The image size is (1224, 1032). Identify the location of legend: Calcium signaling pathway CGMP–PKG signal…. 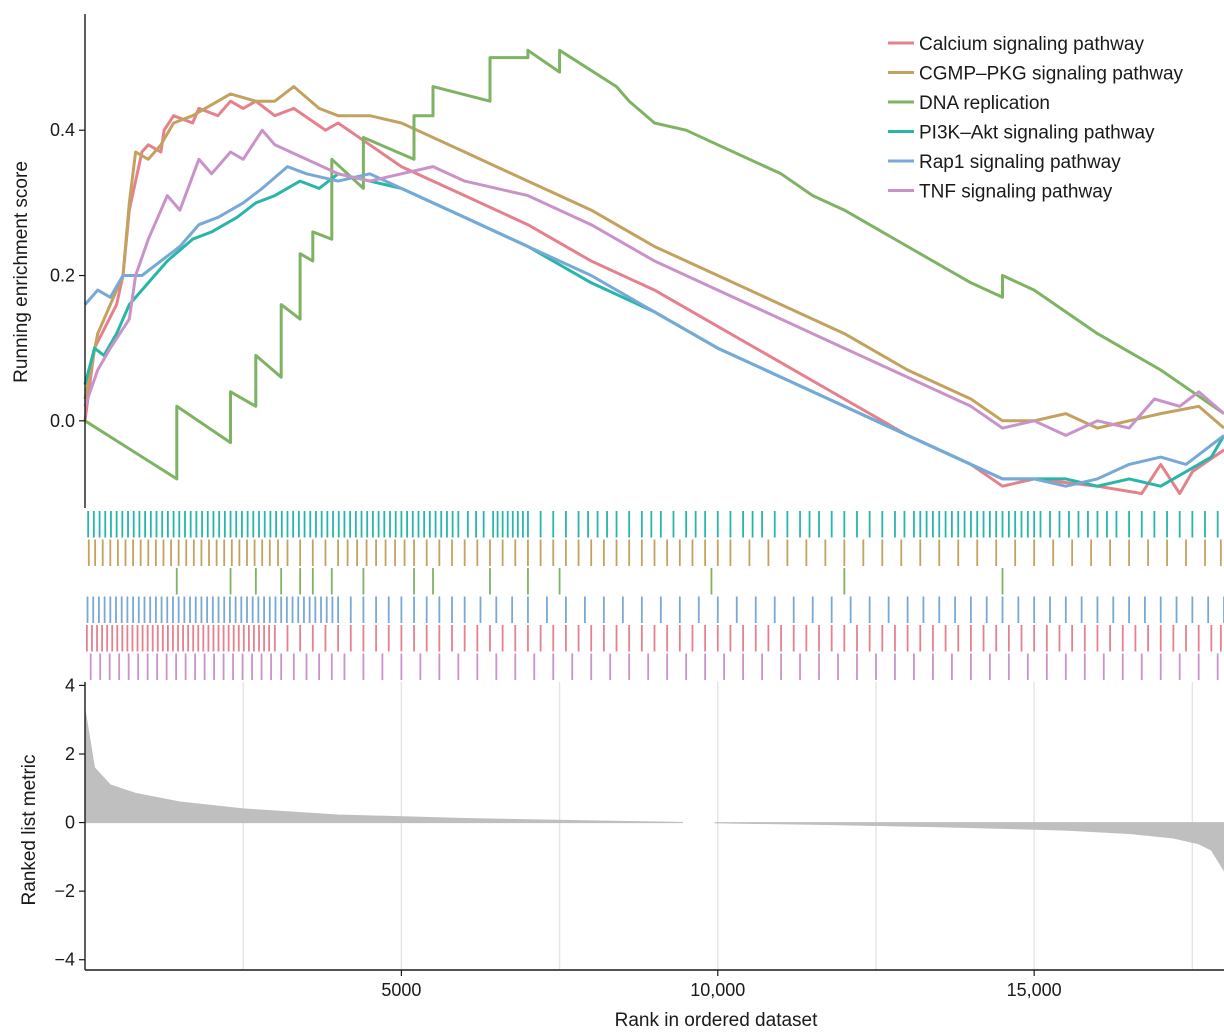
(1036, 118).